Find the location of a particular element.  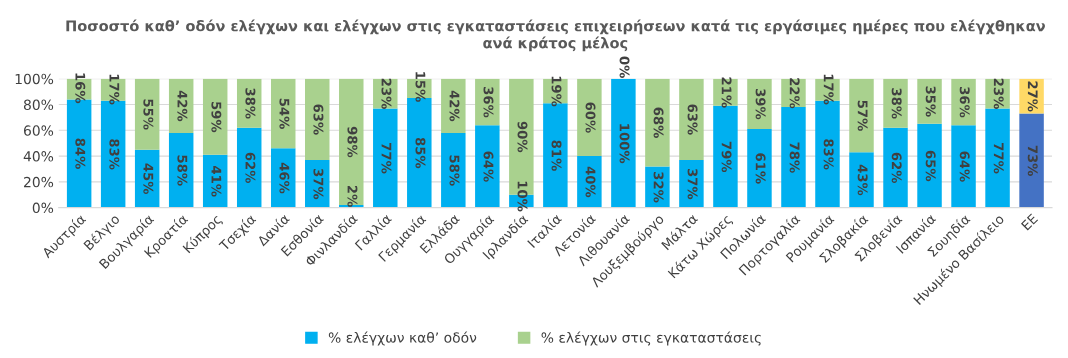

data-label: 59% is located at coordinates (216, 117).